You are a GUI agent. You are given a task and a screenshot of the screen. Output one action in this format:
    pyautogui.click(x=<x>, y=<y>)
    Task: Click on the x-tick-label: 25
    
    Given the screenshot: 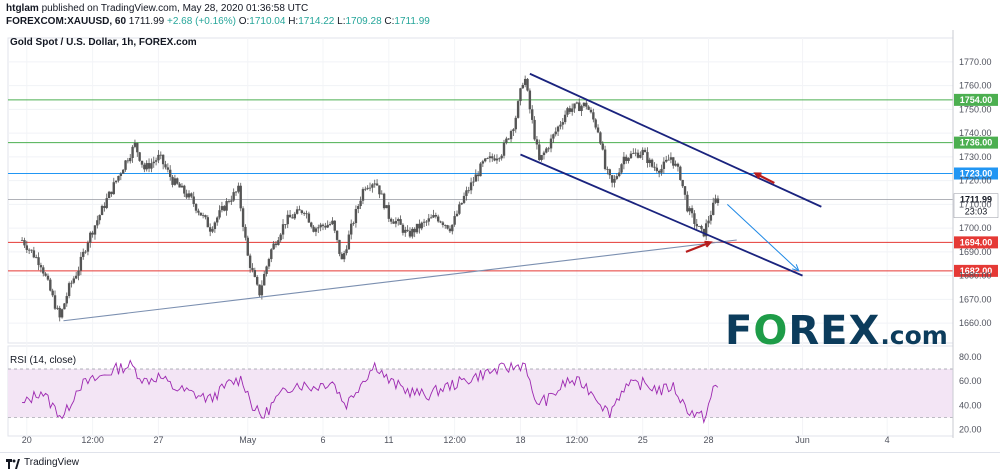 What is the action you would take?
    pyautogui.click(x=643, y=440)
    